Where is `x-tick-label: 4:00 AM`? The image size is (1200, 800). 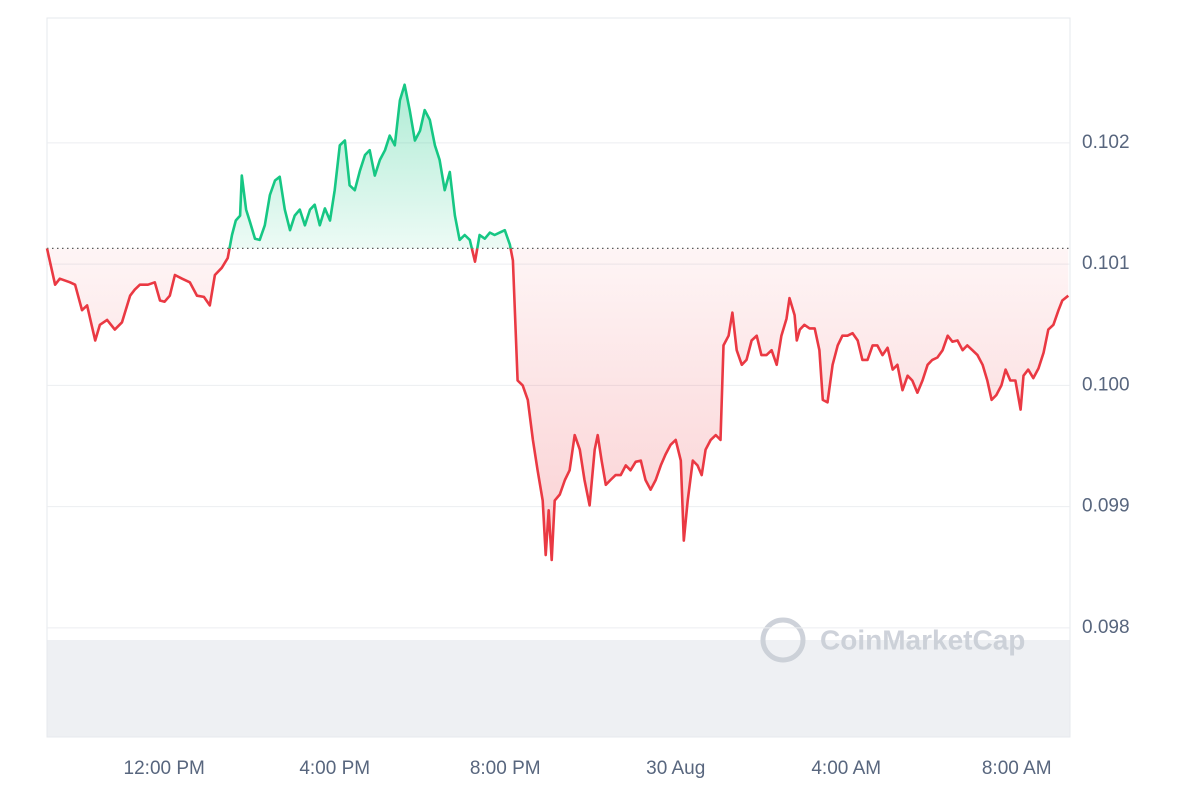 x-tick-label: 4:00 AM is located at coordinates (846, 768).